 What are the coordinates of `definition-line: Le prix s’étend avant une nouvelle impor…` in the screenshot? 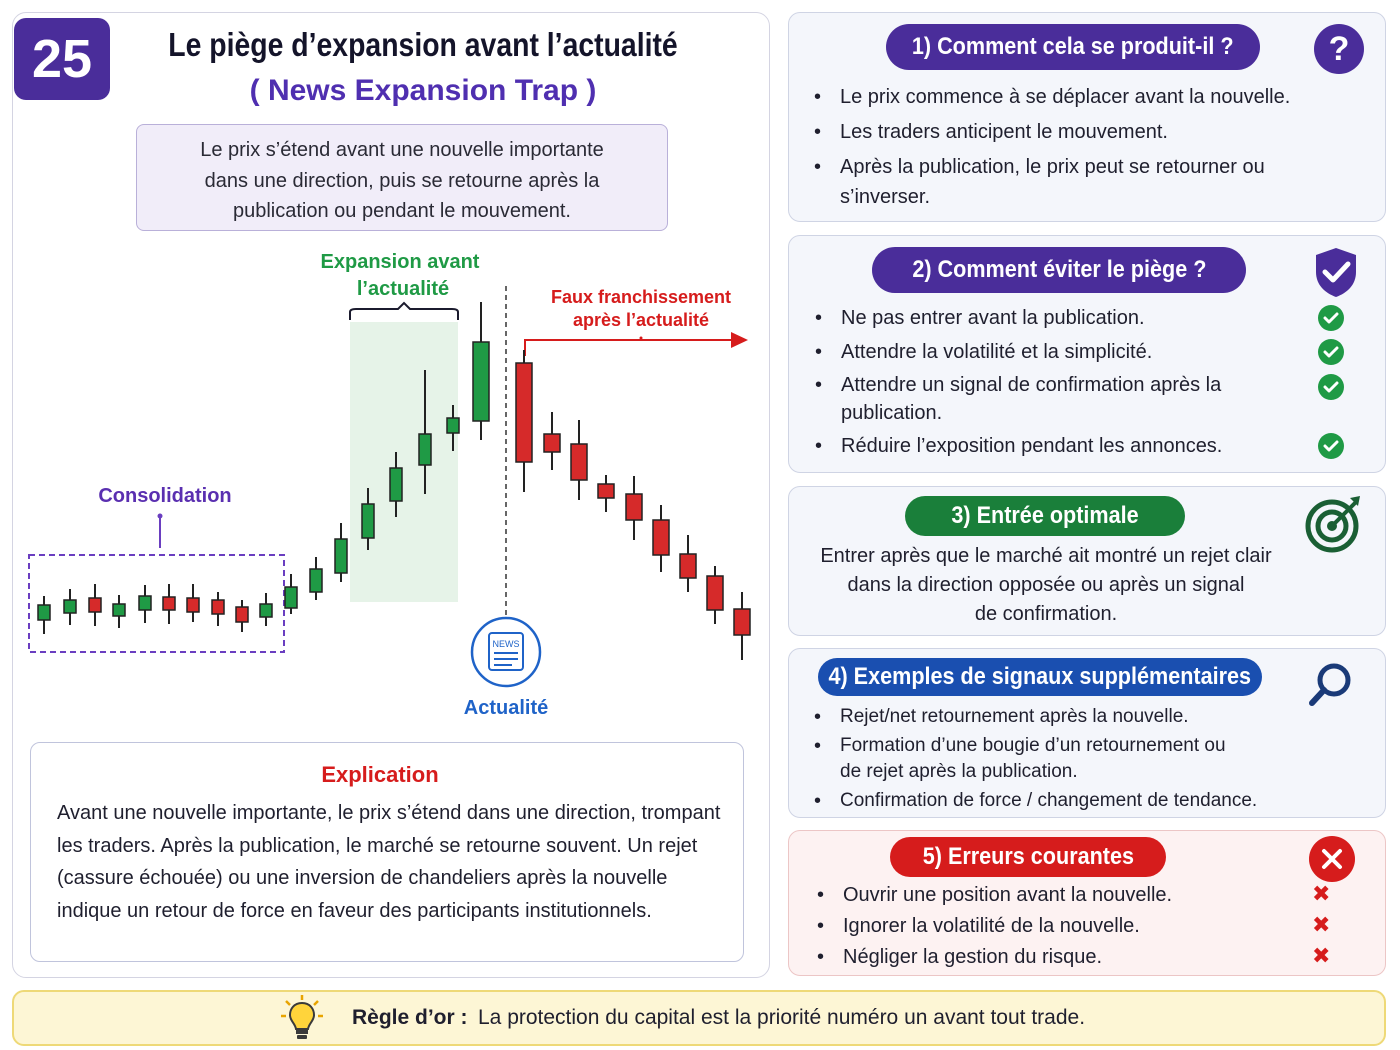 It's located at (402, 150).